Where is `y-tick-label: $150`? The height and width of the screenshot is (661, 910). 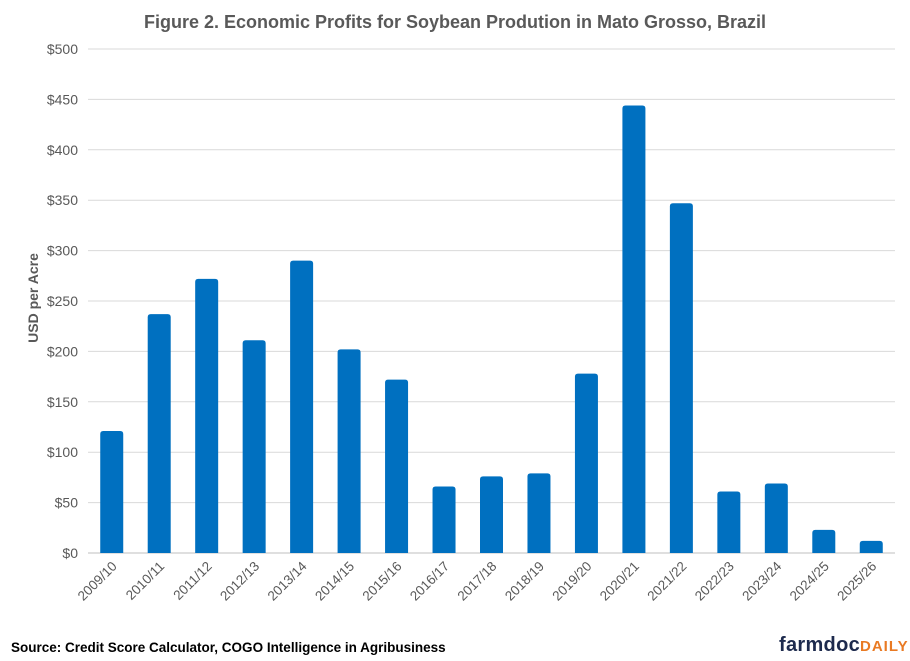 y-tick-label: $150 is located at coordinates (62, 402).